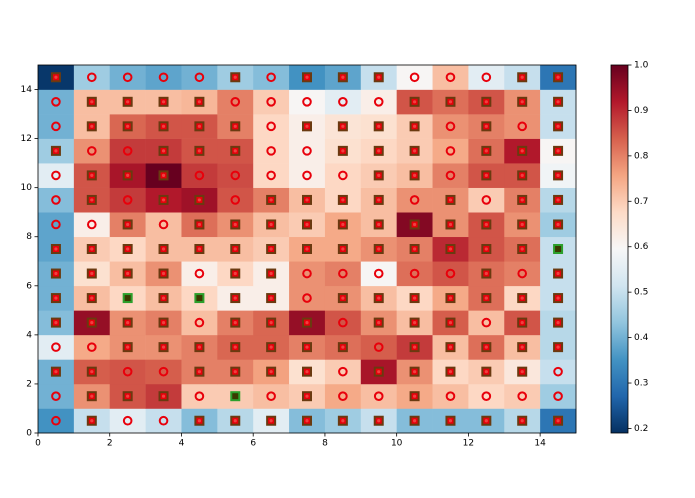  What do you see at coordinates (540, 444) in the screenshot?
I see `x-tick-label: 14` at bounding box center [540, 444].